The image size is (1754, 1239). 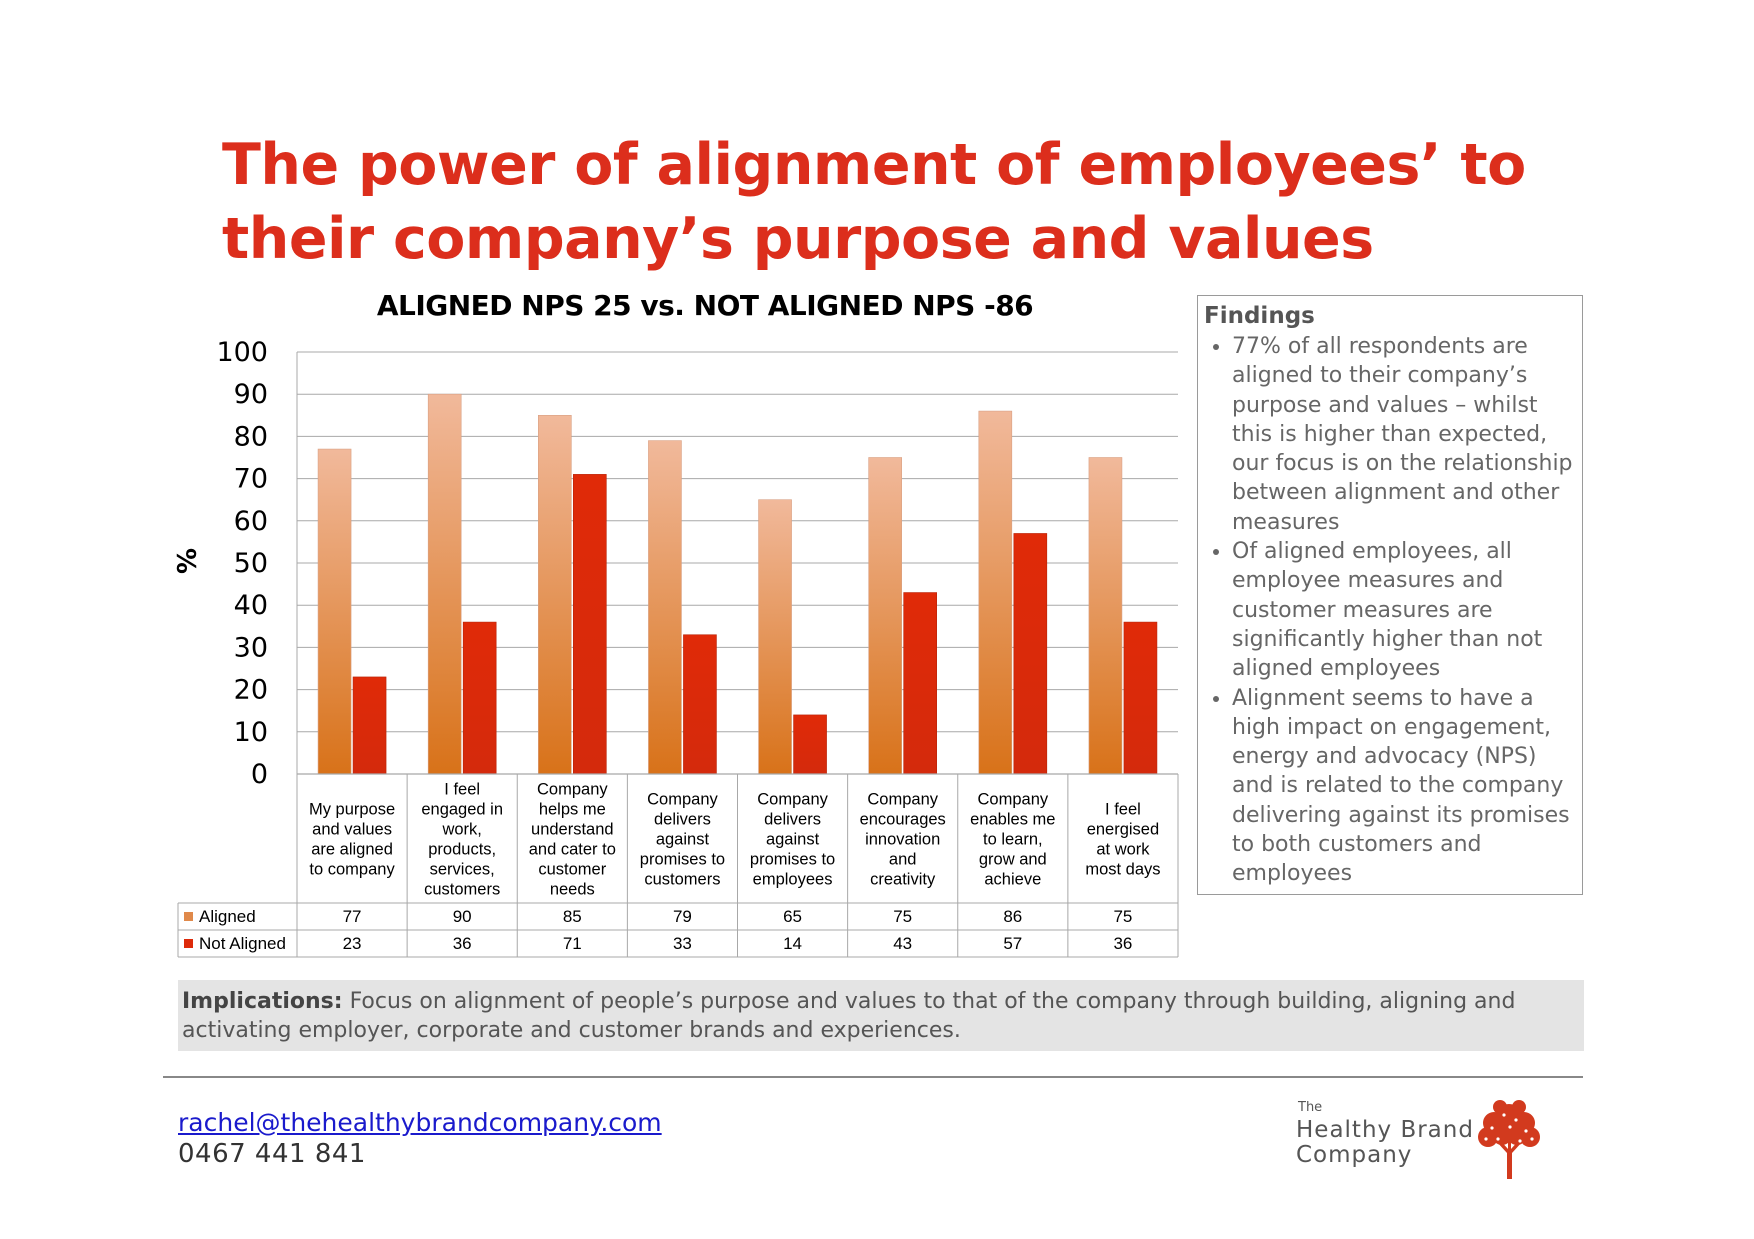 What do you see at coordinates (1012, 820) in the screenshot?
I see `x-tick-label: enables me` at bounding box center [1012, 820].